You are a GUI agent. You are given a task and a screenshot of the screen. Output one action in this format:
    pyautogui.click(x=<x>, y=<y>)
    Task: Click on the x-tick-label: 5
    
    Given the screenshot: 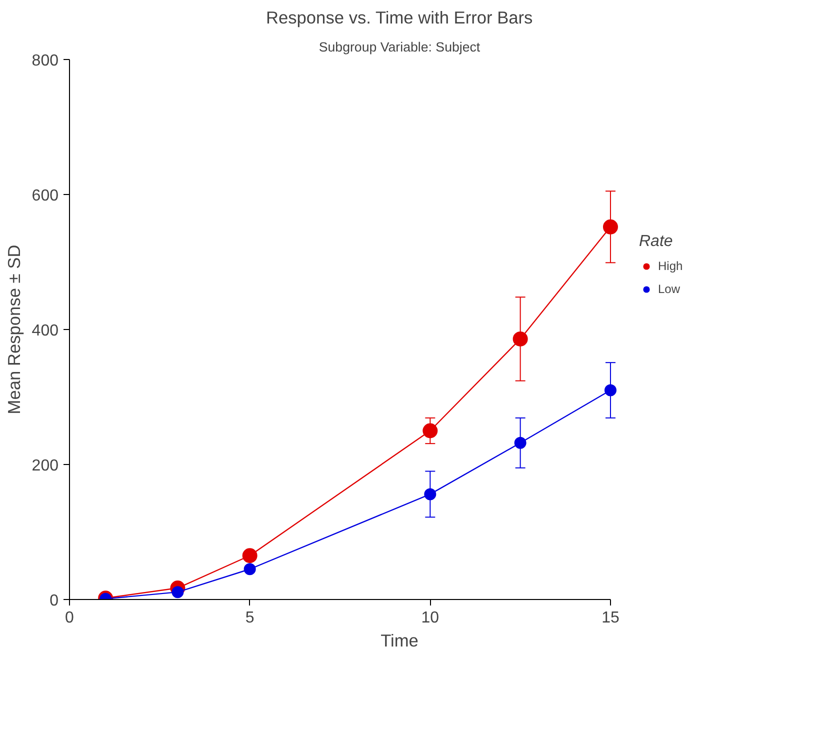 What is the action you would take?
    pyautogui.click(x=249, y=618)
    